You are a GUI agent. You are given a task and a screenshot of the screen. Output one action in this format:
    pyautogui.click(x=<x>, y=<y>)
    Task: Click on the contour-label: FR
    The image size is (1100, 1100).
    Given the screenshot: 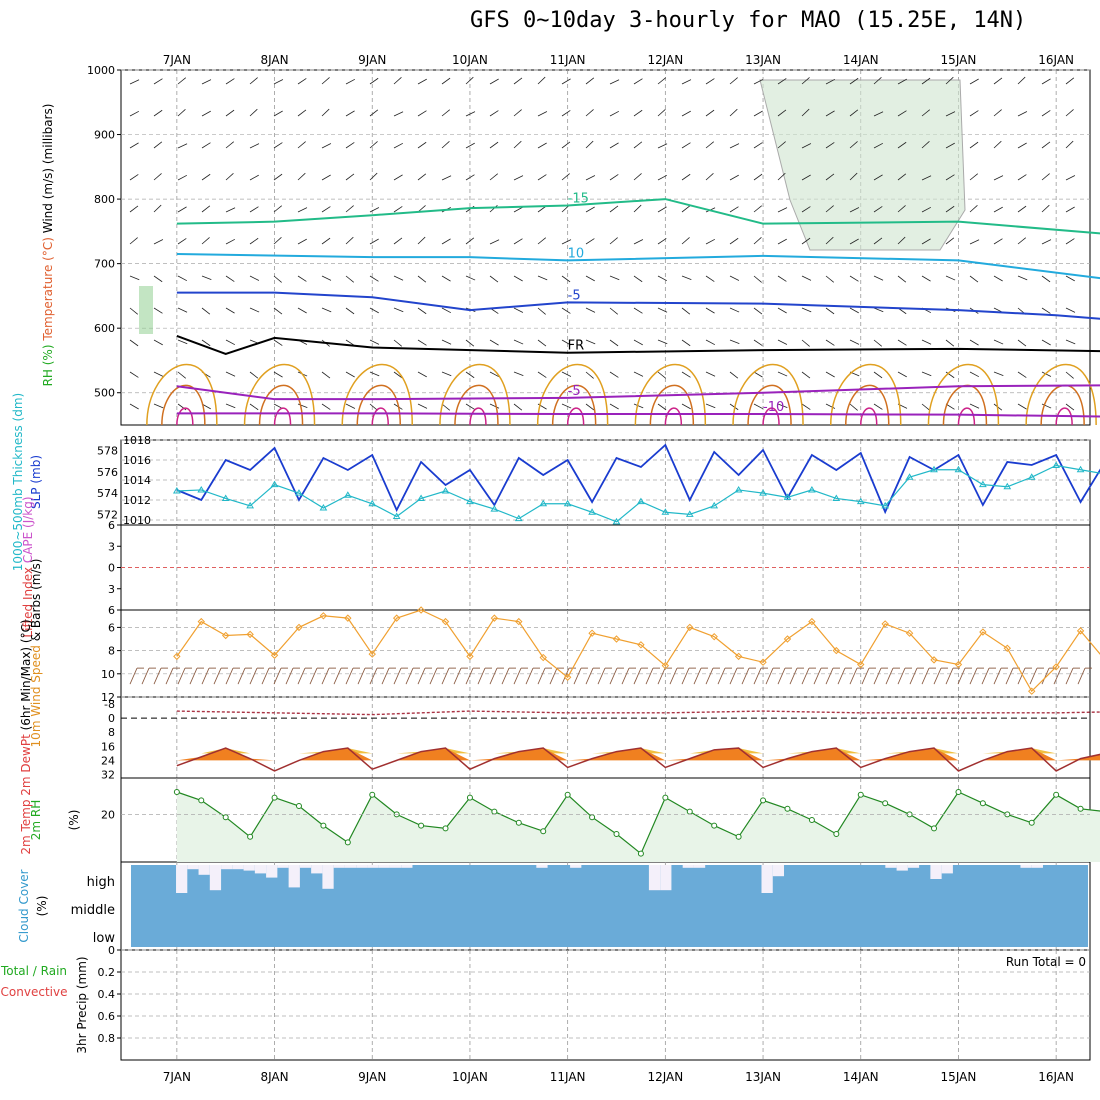 What is the action you would take?
    pyautogui.click(x=576, y=346)
    